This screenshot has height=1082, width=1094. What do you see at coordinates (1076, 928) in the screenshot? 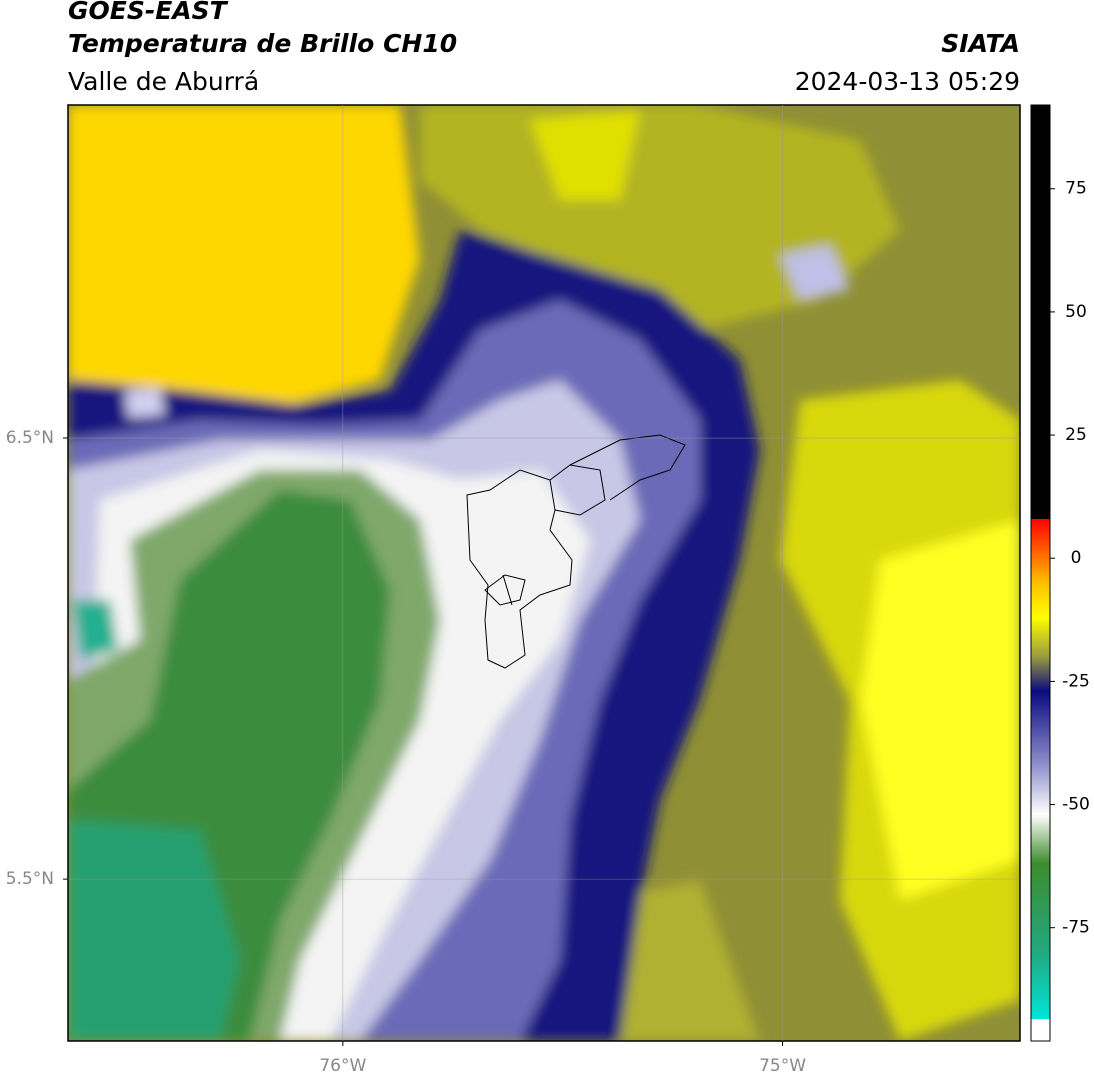
I see `colorbar-tick-label: -75` at bounding box center [1076, 928].